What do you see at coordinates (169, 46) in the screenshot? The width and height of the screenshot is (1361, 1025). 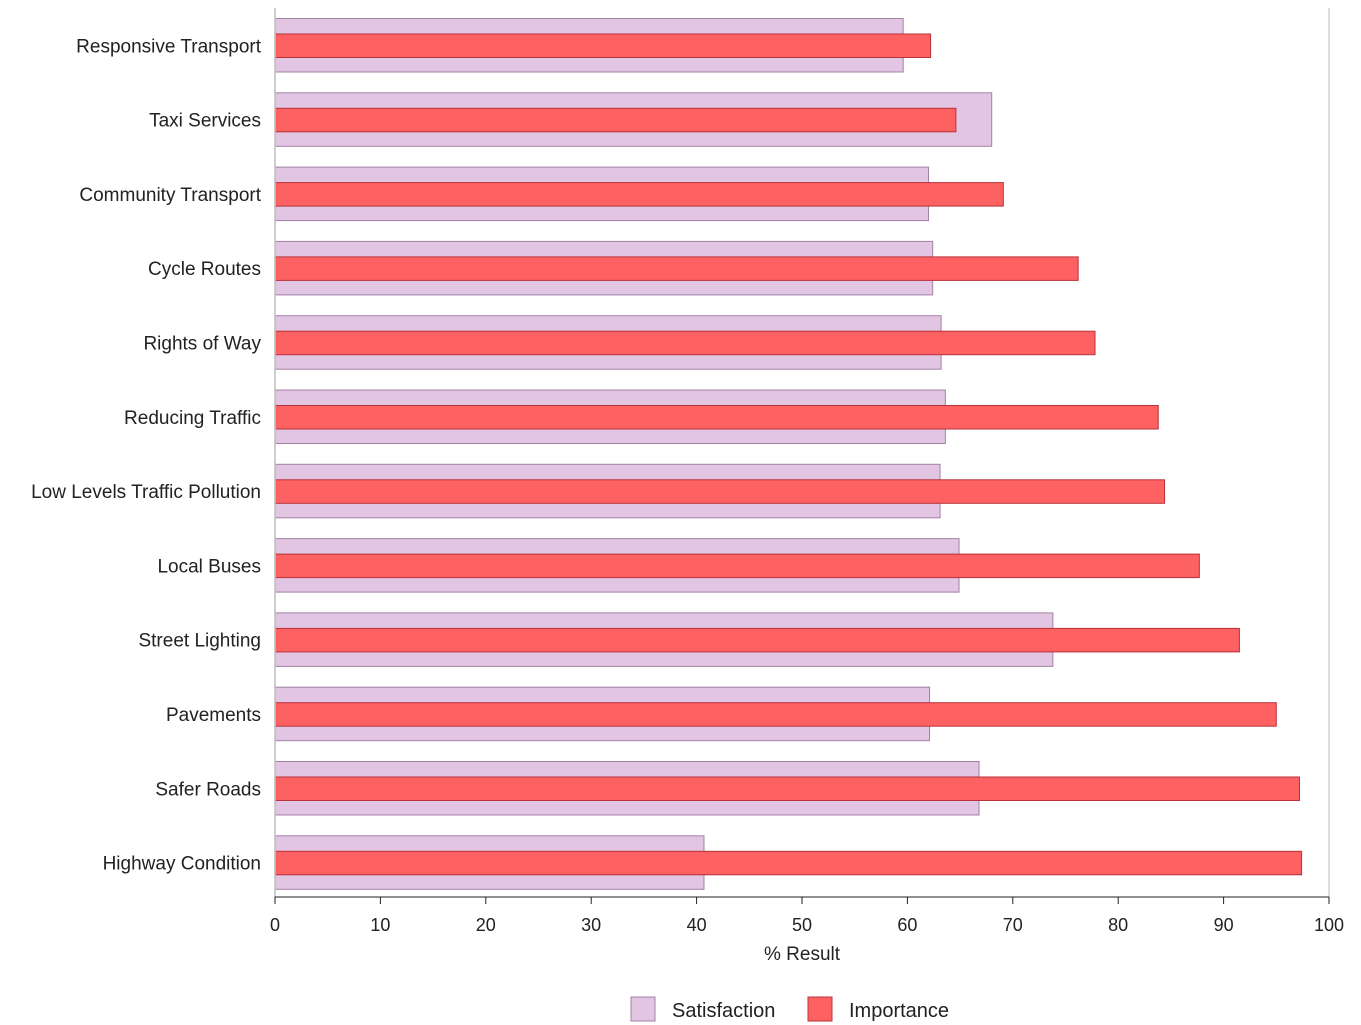 I see `category-label: Responsive Transport` at bounding box center [169, 46].